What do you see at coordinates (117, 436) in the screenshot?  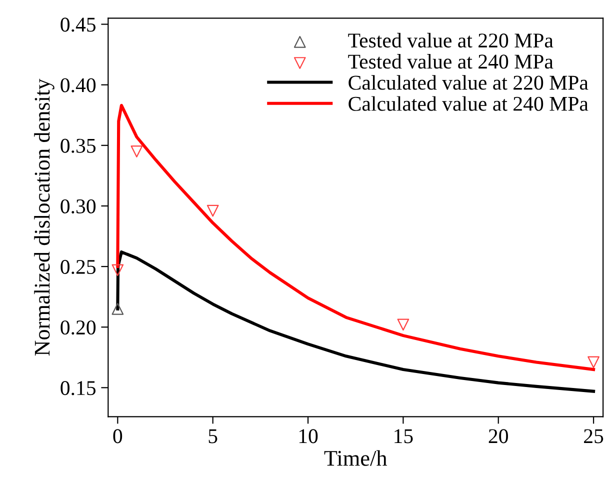 I see `x-tick-label: 0` at bounding box center [117, 436].